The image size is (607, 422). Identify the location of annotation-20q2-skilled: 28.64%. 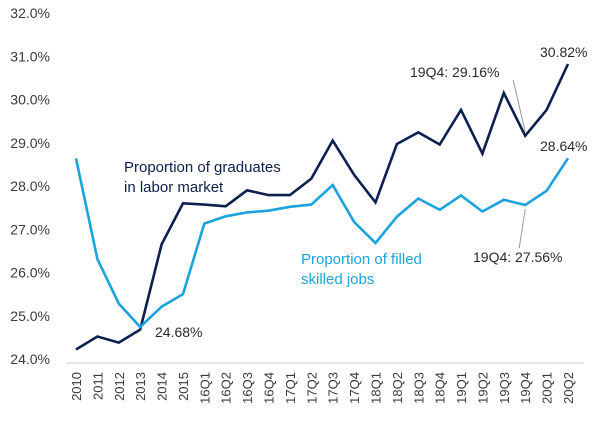
(563, 146).